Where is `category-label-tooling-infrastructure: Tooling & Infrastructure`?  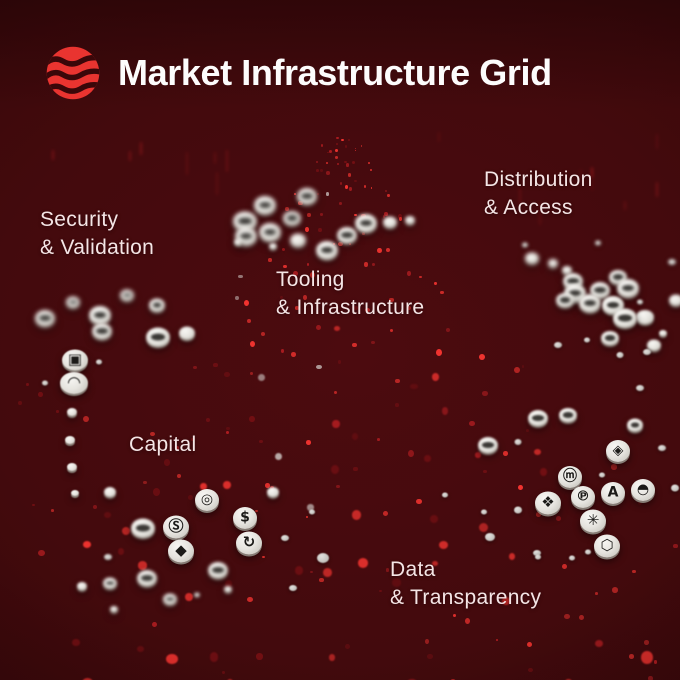 category-label-tooling-infrastructure: Tooling & Infrastructure is located at coordinates (350, 294).